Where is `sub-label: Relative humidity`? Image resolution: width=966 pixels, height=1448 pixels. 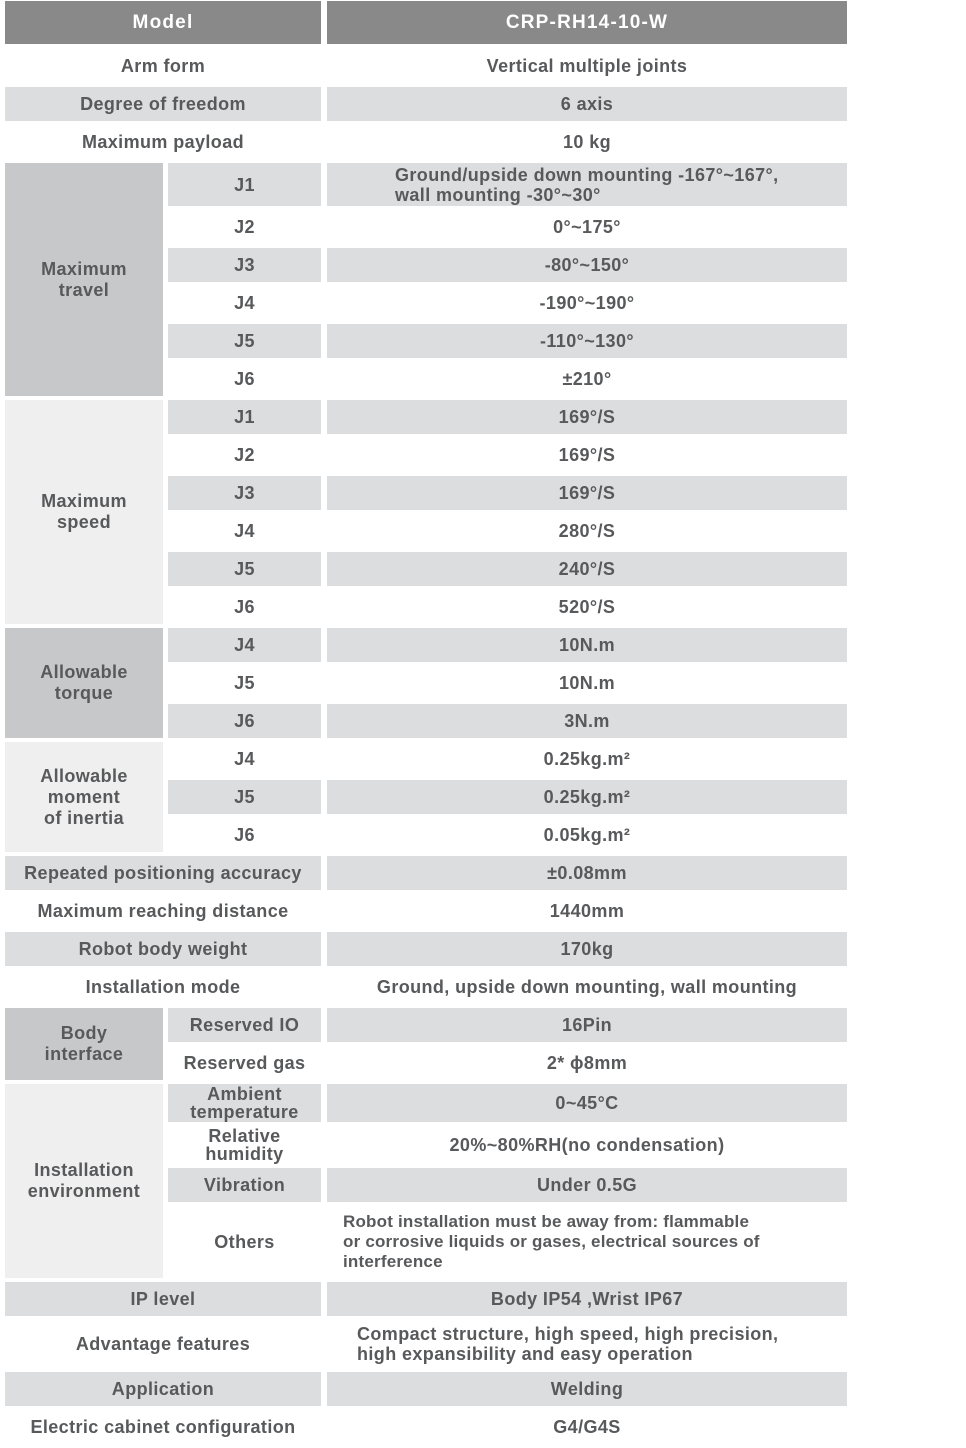
sub-label: Relative humidity is located at coordinates (244, 1145).